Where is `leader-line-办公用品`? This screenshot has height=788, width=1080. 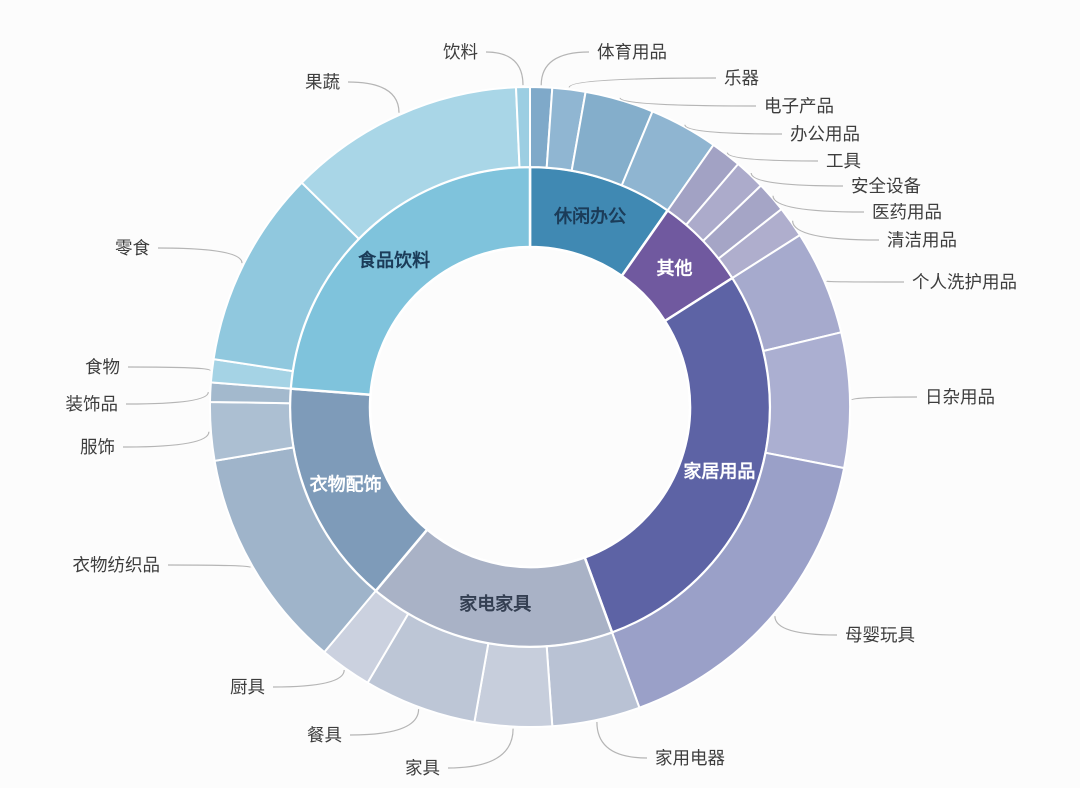 leader-line-办公用品 is located at coordinates (733, 129).